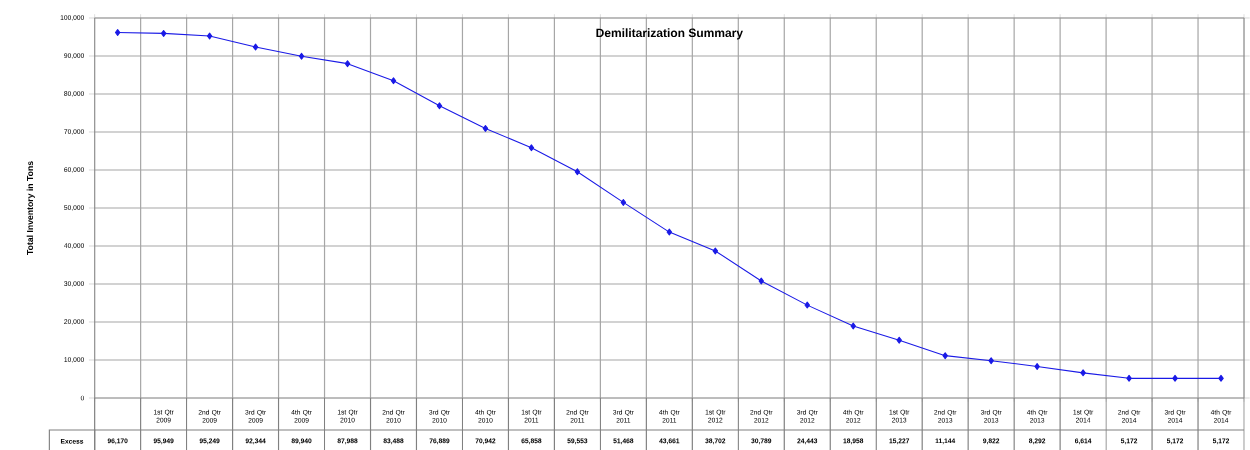  Describe the element at coordinates (30, 208) in the screenshot. I see `y-axis-title: Total Inventory in Tons` at that location.